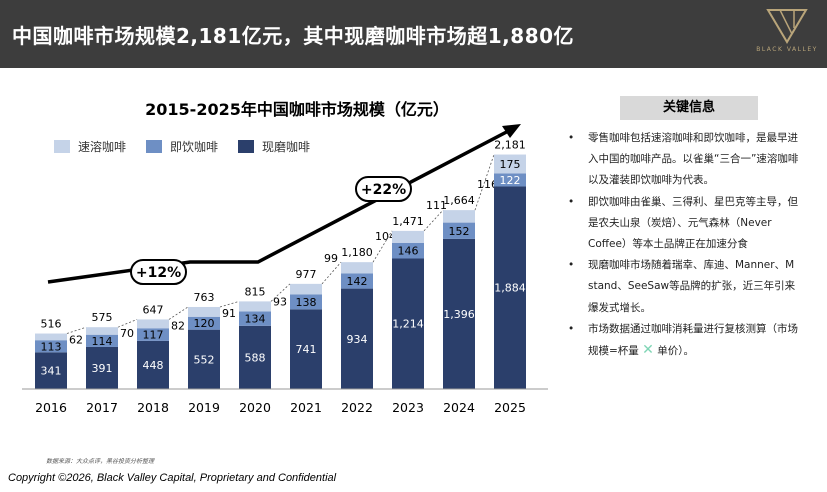 This screenshot has width=827, height=492. Describe the element at coordinates (510, 288) in the screenshot. I see `label-fresh: 1,884` at that location.